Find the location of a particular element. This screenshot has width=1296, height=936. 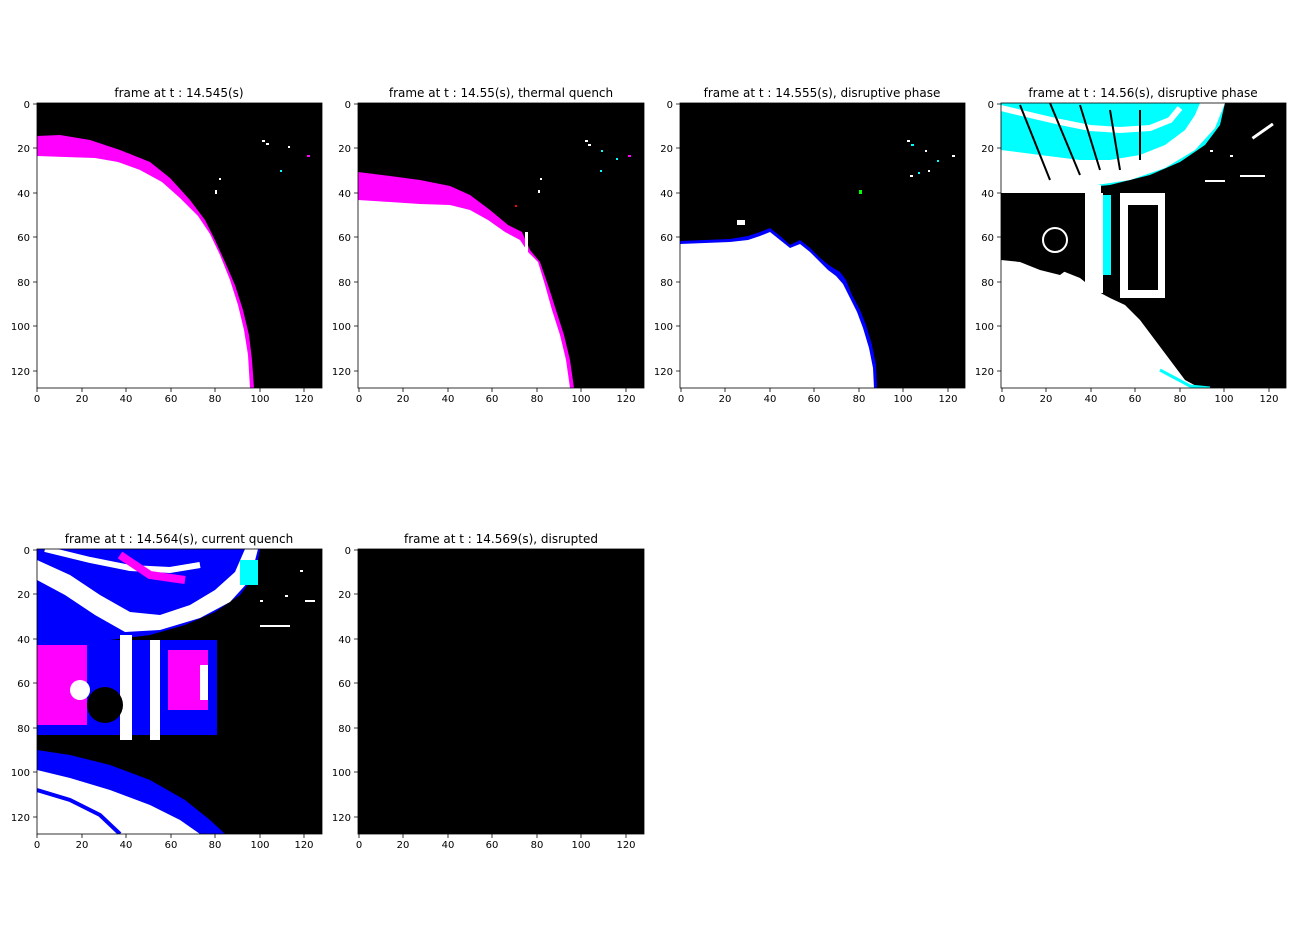

subplot-4-ytick-label: 100 is located at coordinates (984, 327).